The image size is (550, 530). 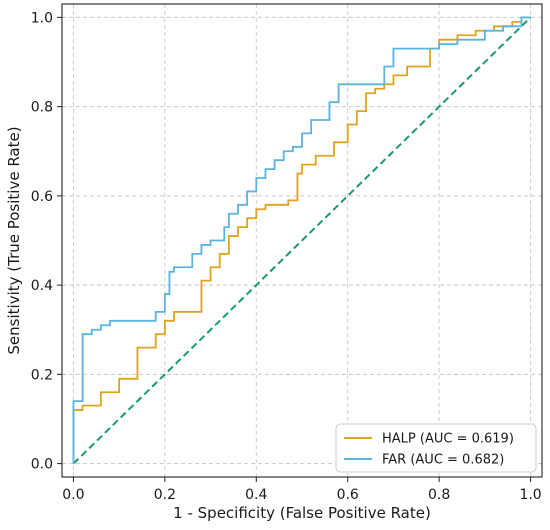 I want to click on y-tick-label: 0.0, so click(x=42, y=465).